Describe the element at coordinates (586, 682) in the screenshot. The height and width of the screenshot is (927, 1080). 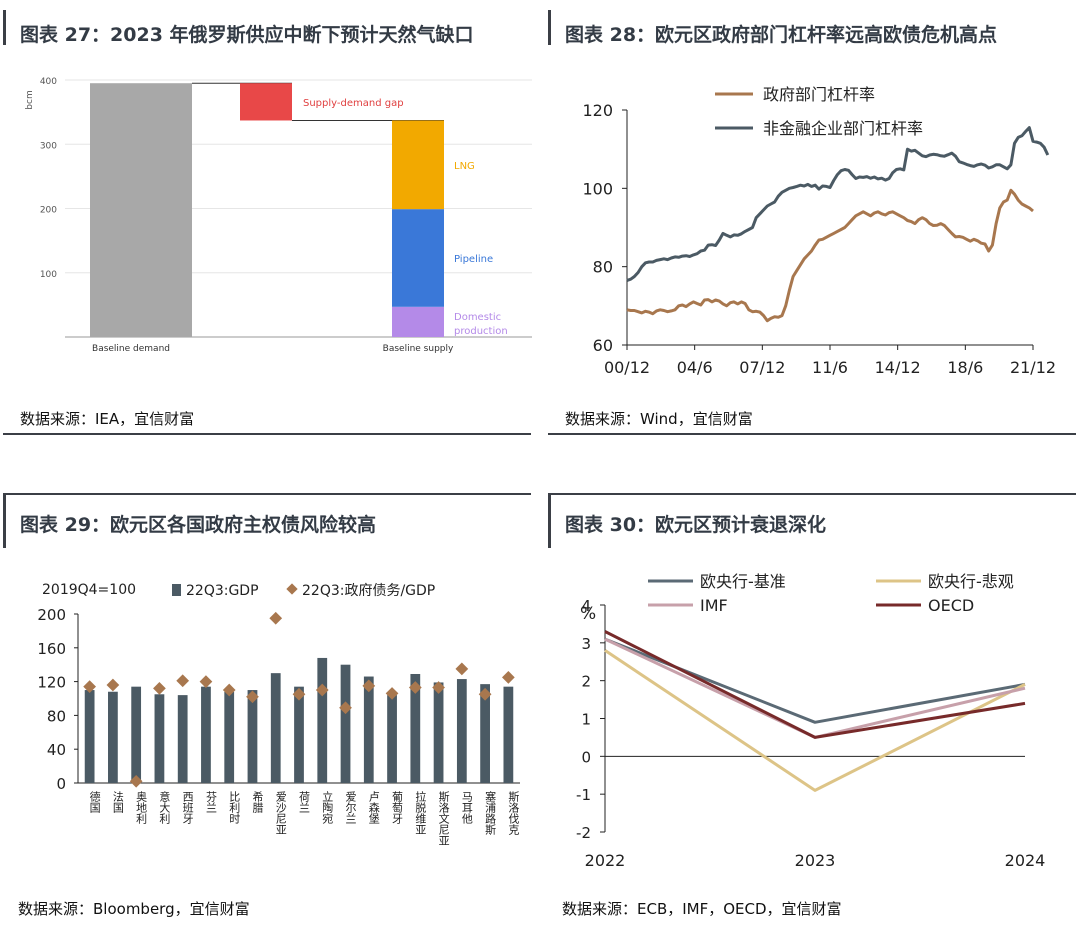
I see `y-tick-label: 2` at that location.